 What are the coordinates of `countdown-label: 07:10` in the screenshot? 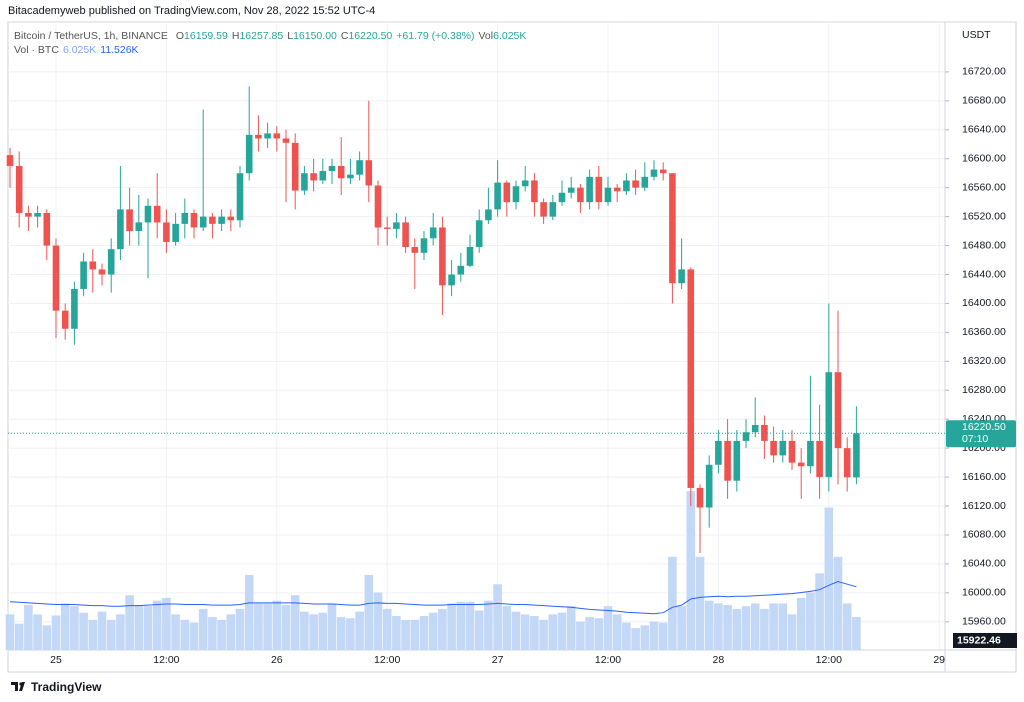 It's located at (975, 439).